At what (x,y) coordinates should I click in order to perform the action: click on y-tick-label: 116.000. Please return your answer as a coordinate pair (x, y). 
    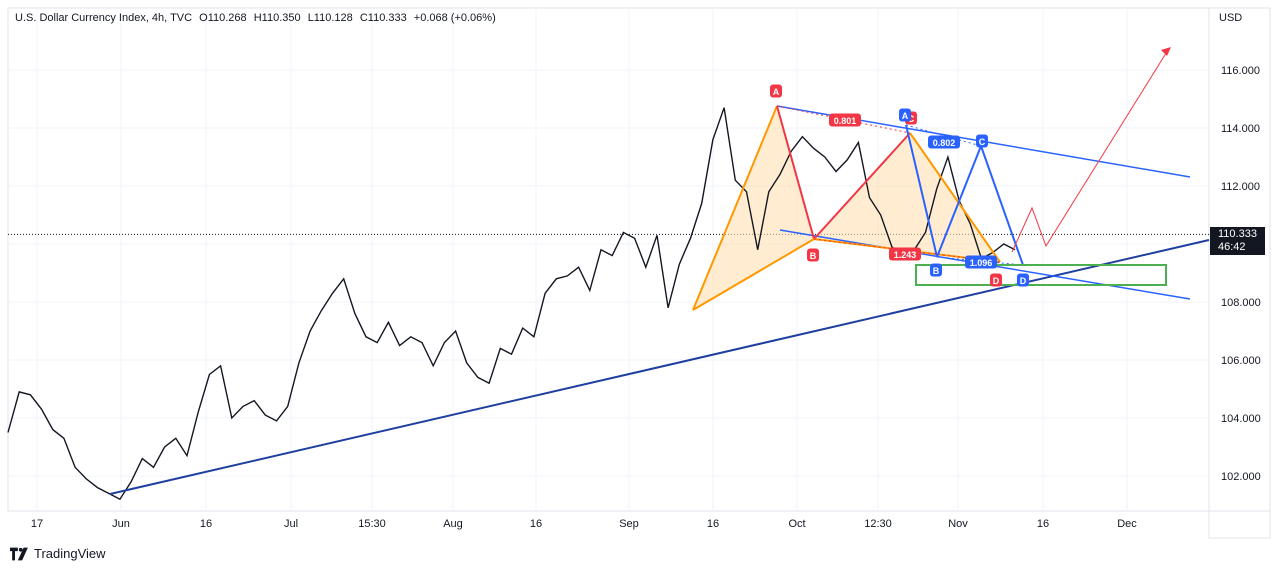
    Looking at the image, I should click on (1240, 71).